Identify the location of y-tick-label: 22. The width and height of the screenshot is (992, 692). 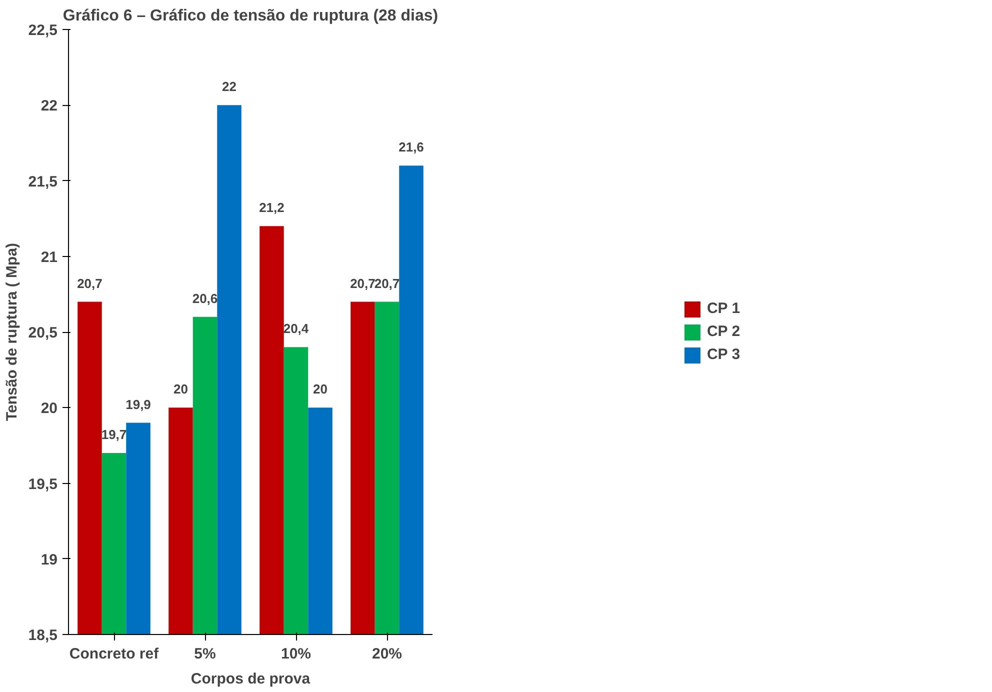
(49, 106).